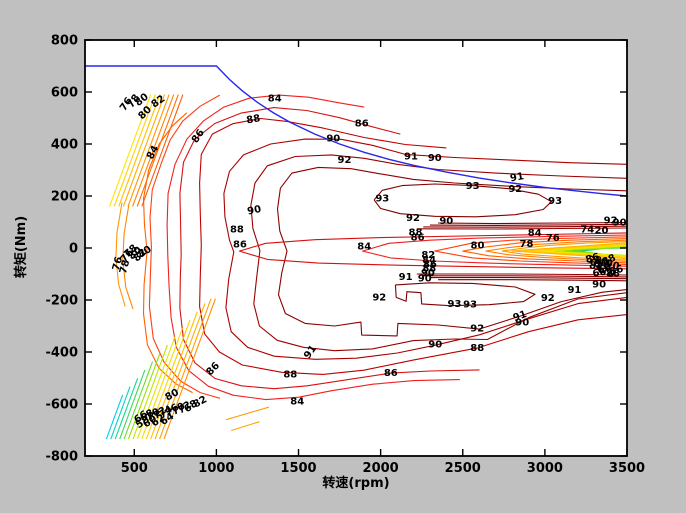 The width and height of the screenshot is (686, 513). I want to click on x-tick-label: 3000, so click(545, 468).